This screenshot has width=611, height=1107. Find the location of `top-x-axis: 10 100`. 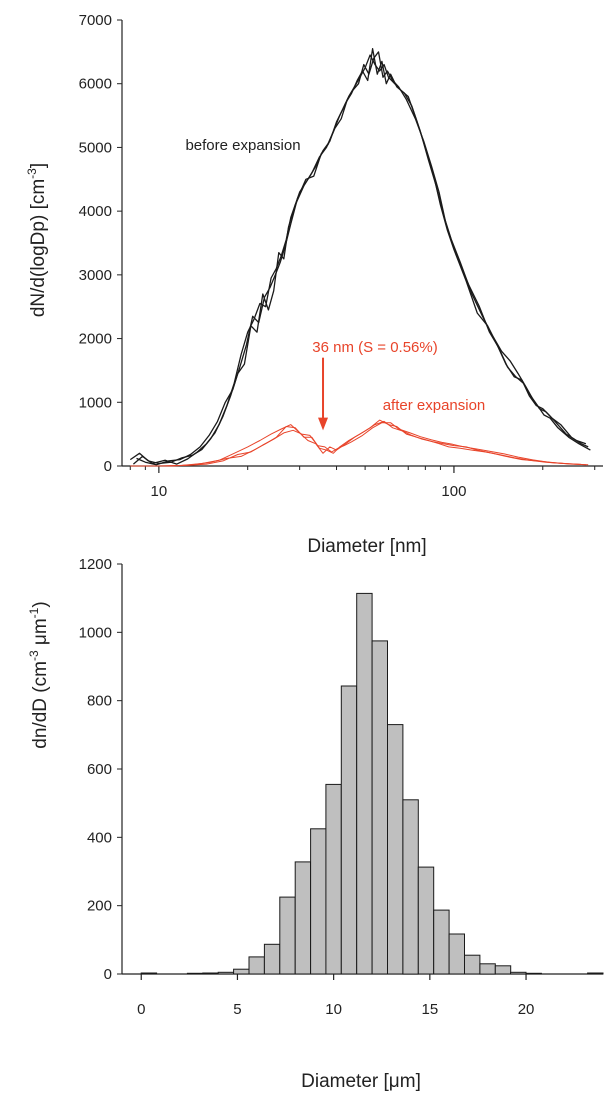

top-x-axis: 10 100 is located at coordinates (362, 482).